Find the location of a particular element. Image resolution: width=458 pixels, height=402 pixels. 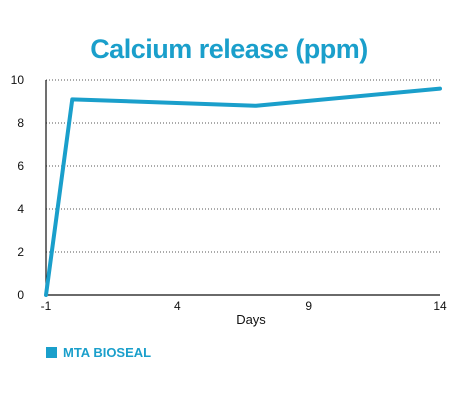

y-tick-label: 0 is located at coordinates (20, 295).